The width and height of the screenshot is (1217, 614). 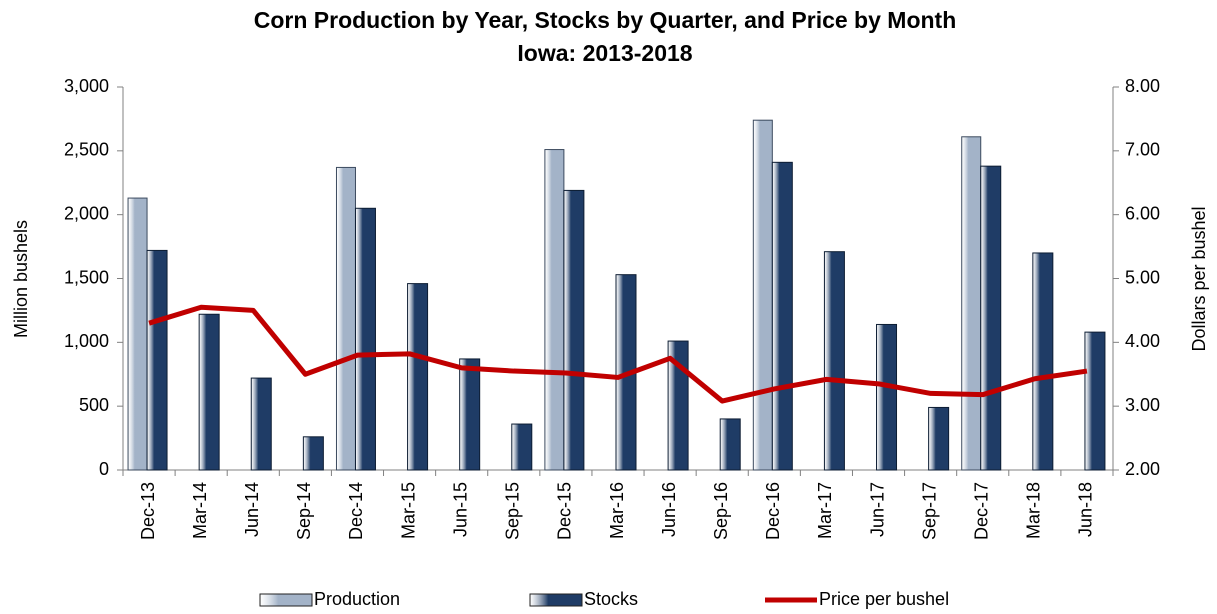 I want to click on y-tick-label: 3,000, so click(x=86, y=86).